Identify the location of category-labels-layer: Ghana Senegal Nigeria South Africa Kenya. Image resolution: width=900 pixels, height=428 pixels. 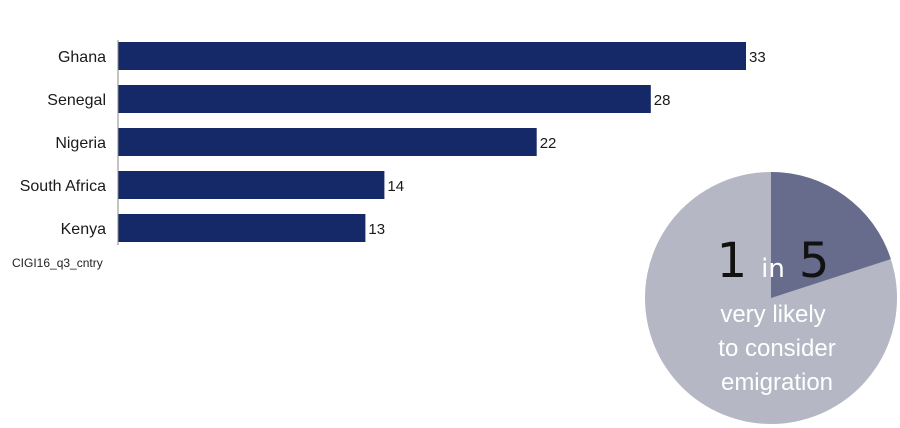
(63, 143).